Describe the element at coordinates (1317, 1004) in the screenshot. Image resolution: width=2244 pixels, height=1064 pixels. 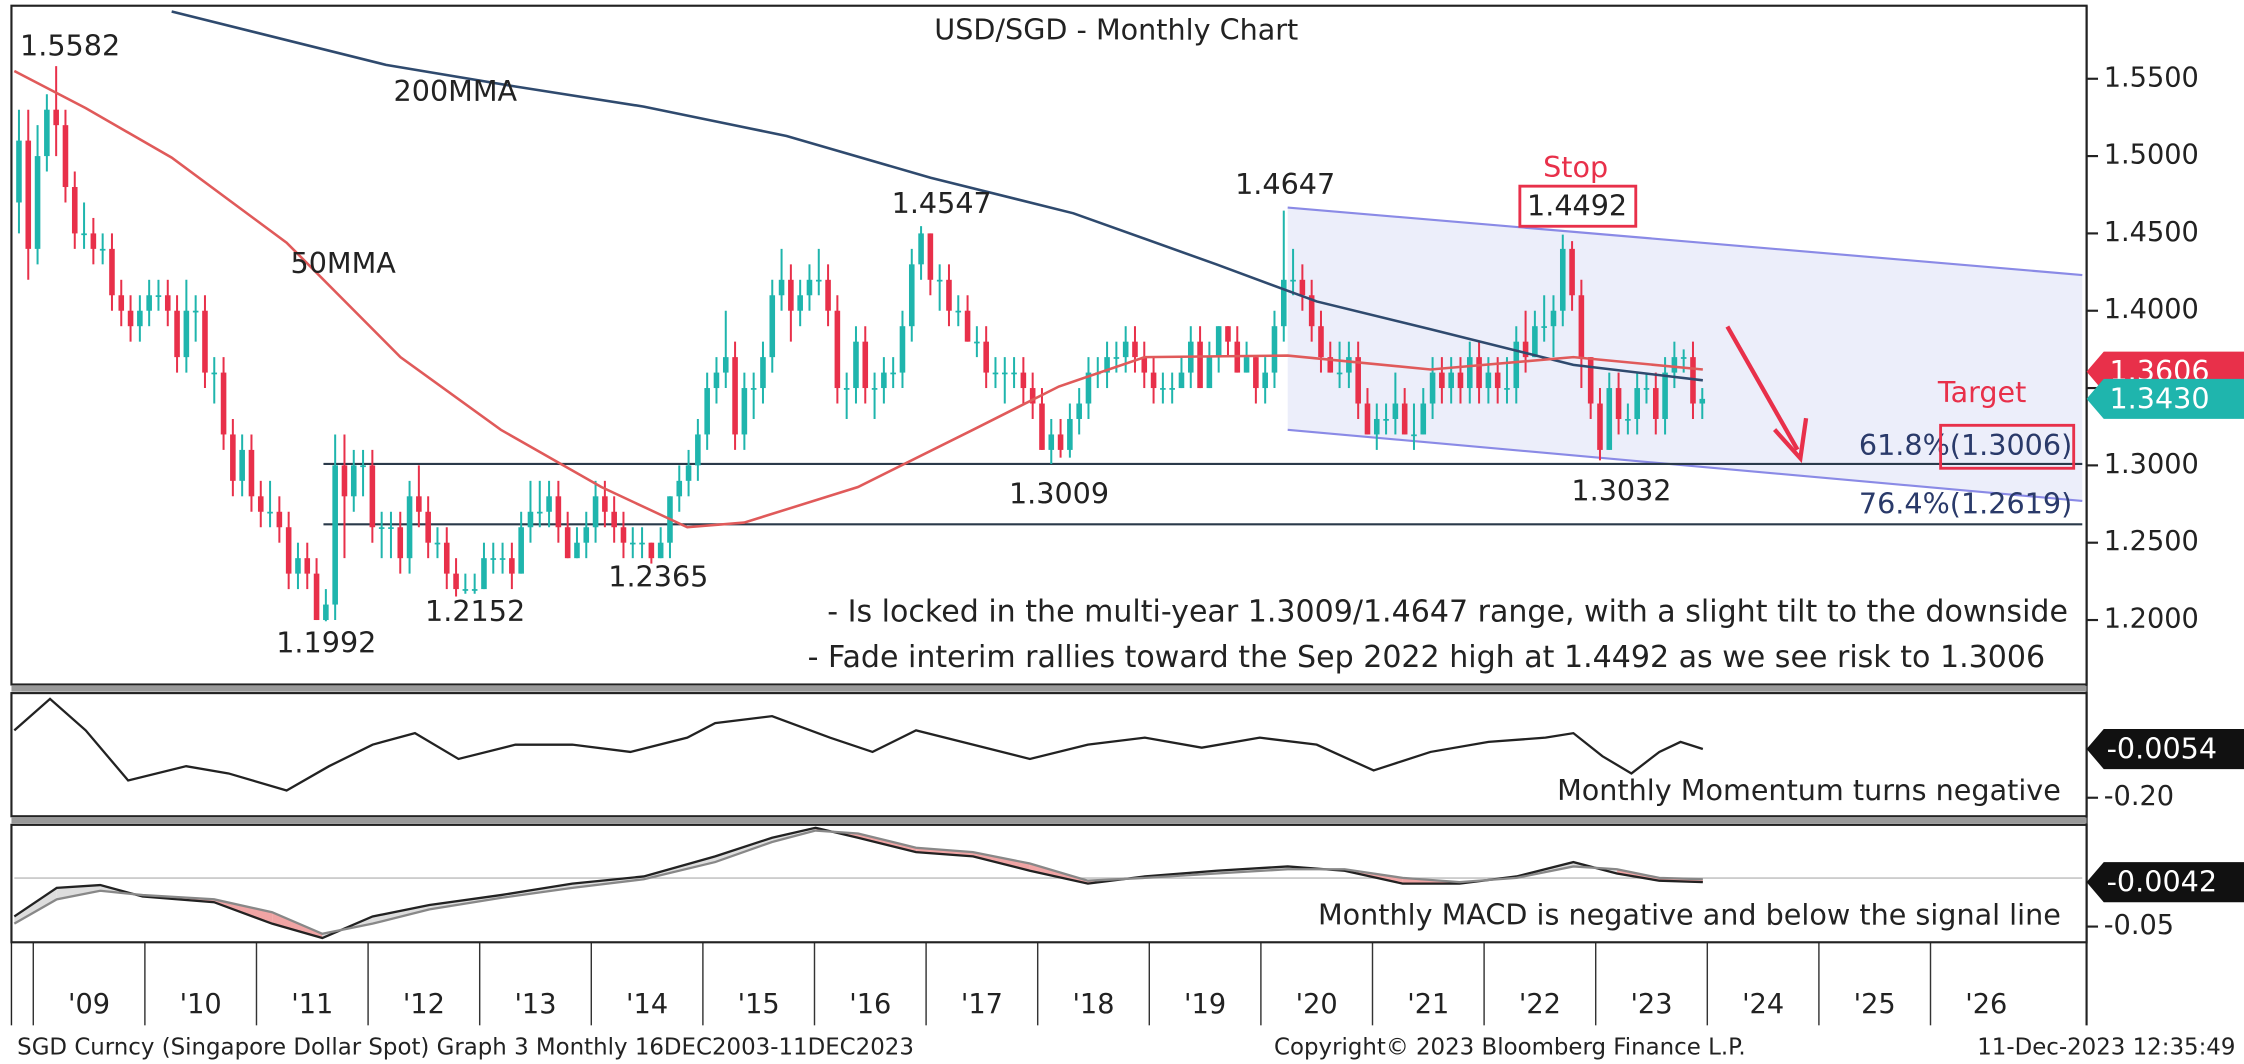
I see `x-tick-label: '20` at that location.